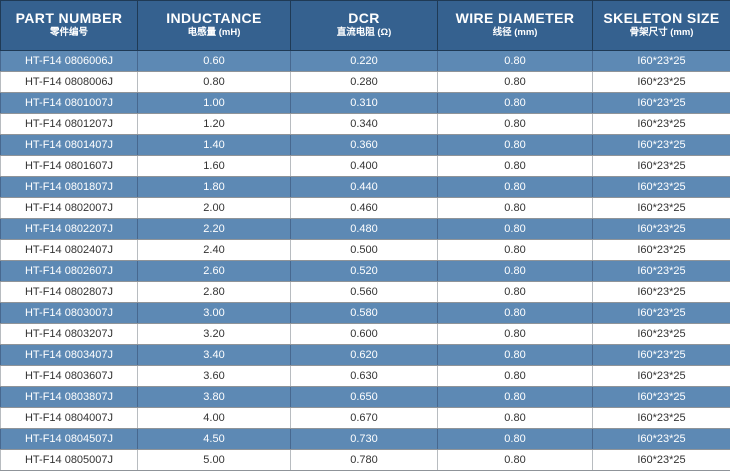 This screenshot has height=471, width=730. Describe the element at coordinates (515, 33) in the screenshot. I see `column-title-zh: 线径 (mm)` at that location.